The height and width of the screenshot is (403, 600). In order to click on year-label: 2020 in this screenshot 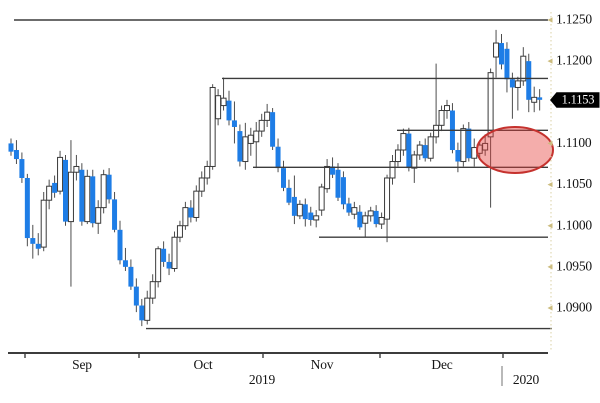, I will do `click(526, 379)`.